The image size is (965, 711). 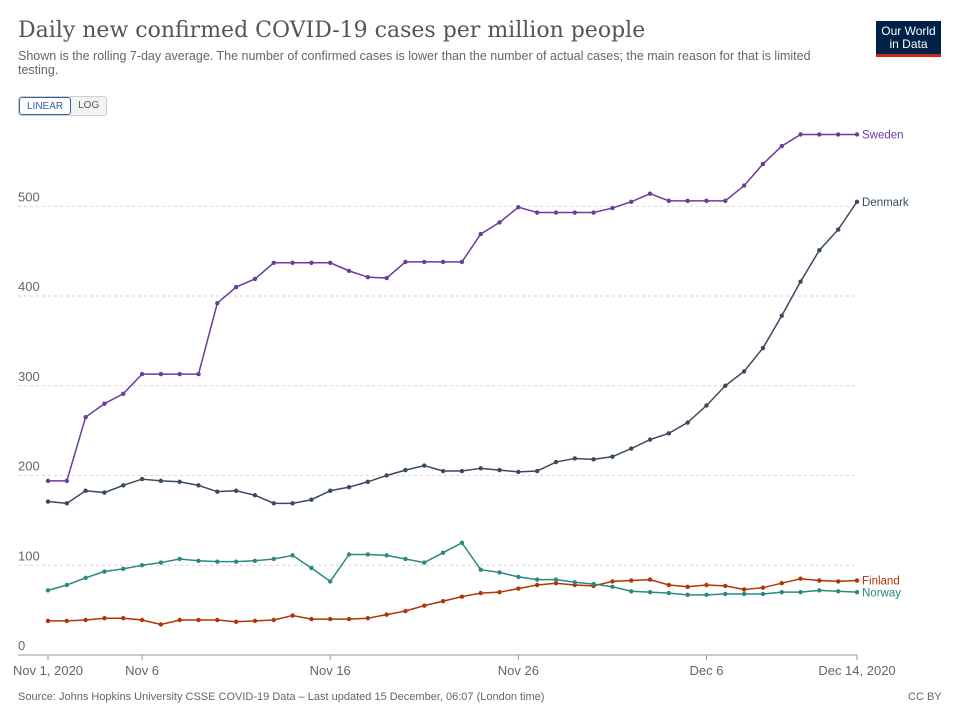 I want to click on series-line, so click(x=452, y=568).